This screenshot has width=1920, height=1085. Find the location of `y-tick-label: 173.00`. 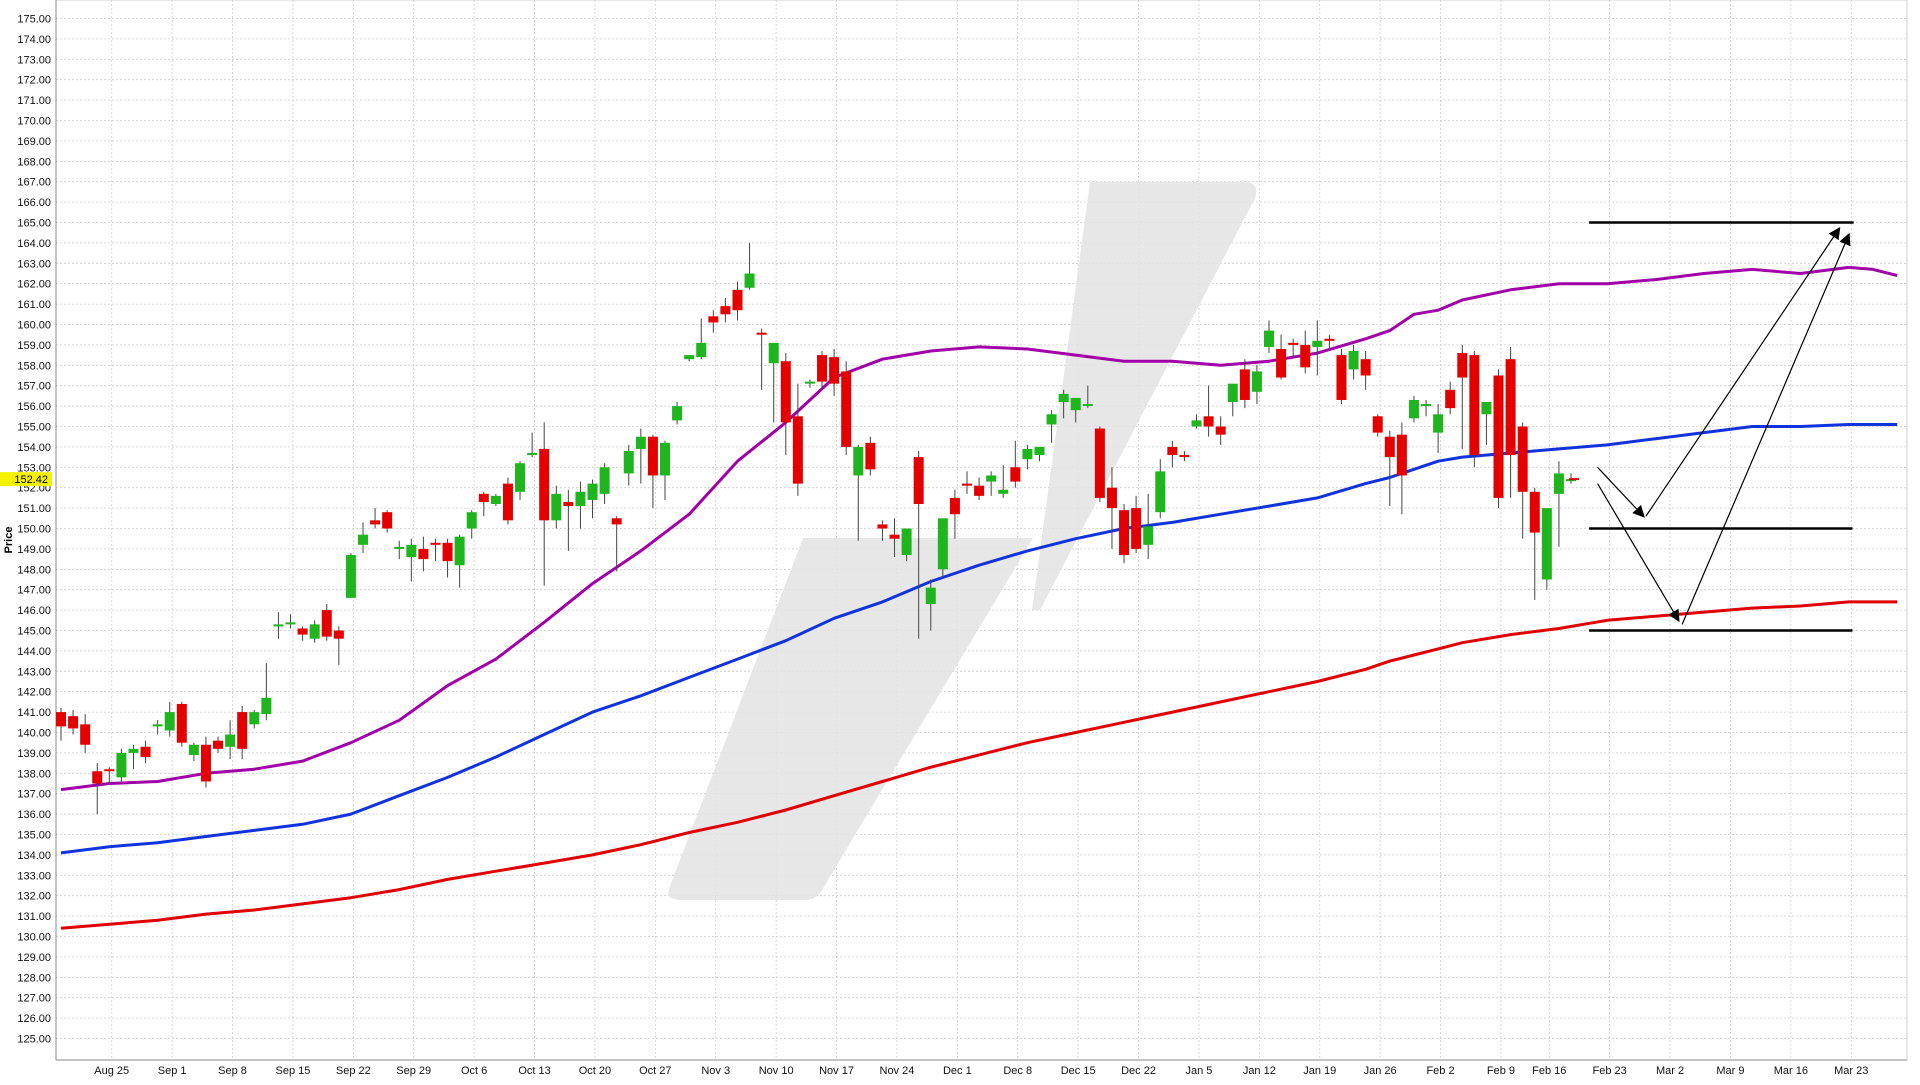

y-tick-label: 173.00 is located at coordinates (34, 60).